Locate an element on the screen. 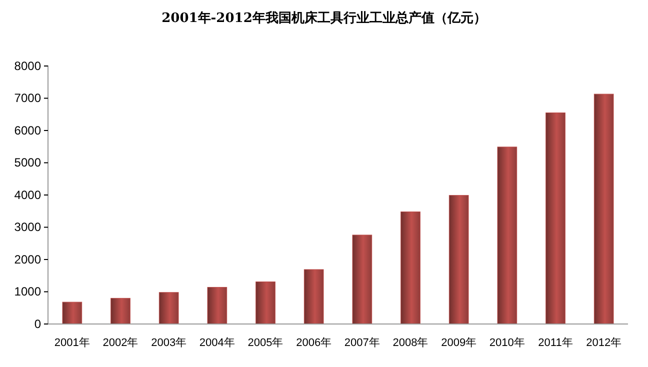 This screenshot has height=367, width=648. x-tick-label: 2007年 is located at coordinates (362, 342).